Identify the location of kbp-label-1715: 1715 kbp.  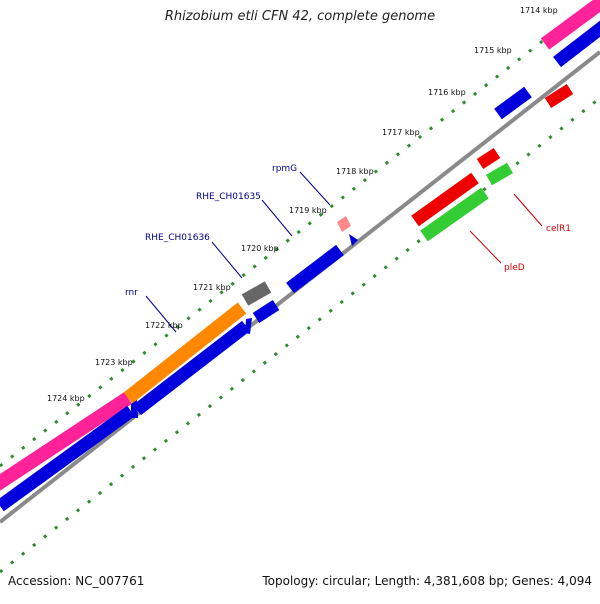
(493, 50).